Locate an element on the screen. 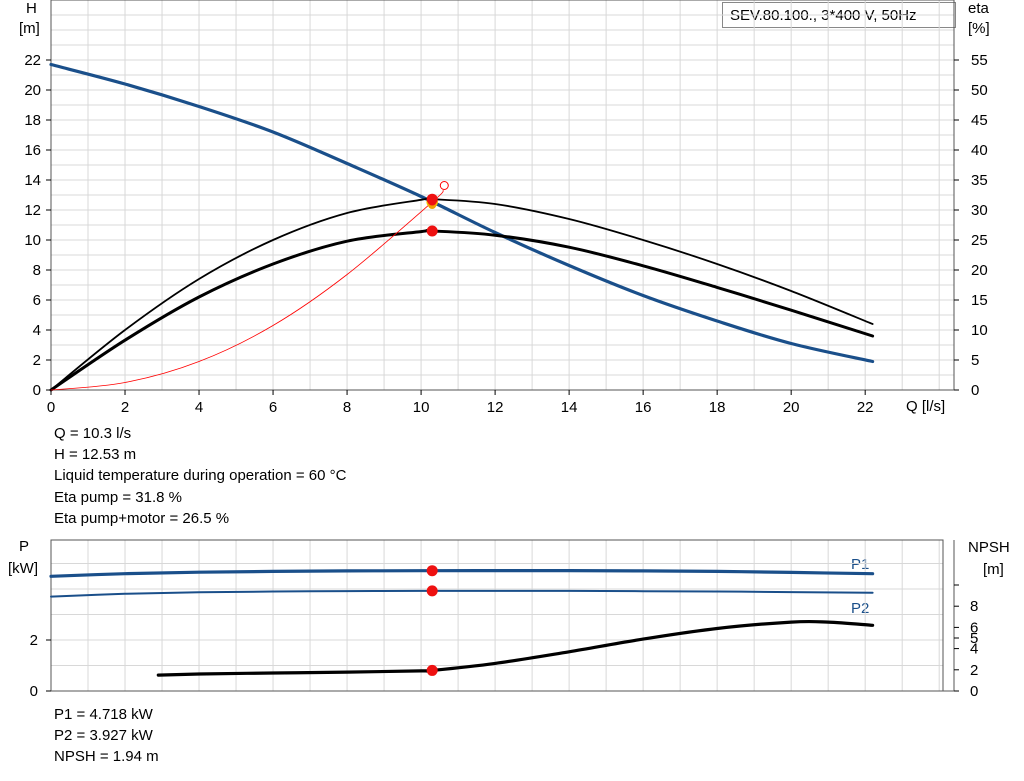 This screenshot has width=1024, height=781. duty-point-marker is located at coordinates (432, 231).